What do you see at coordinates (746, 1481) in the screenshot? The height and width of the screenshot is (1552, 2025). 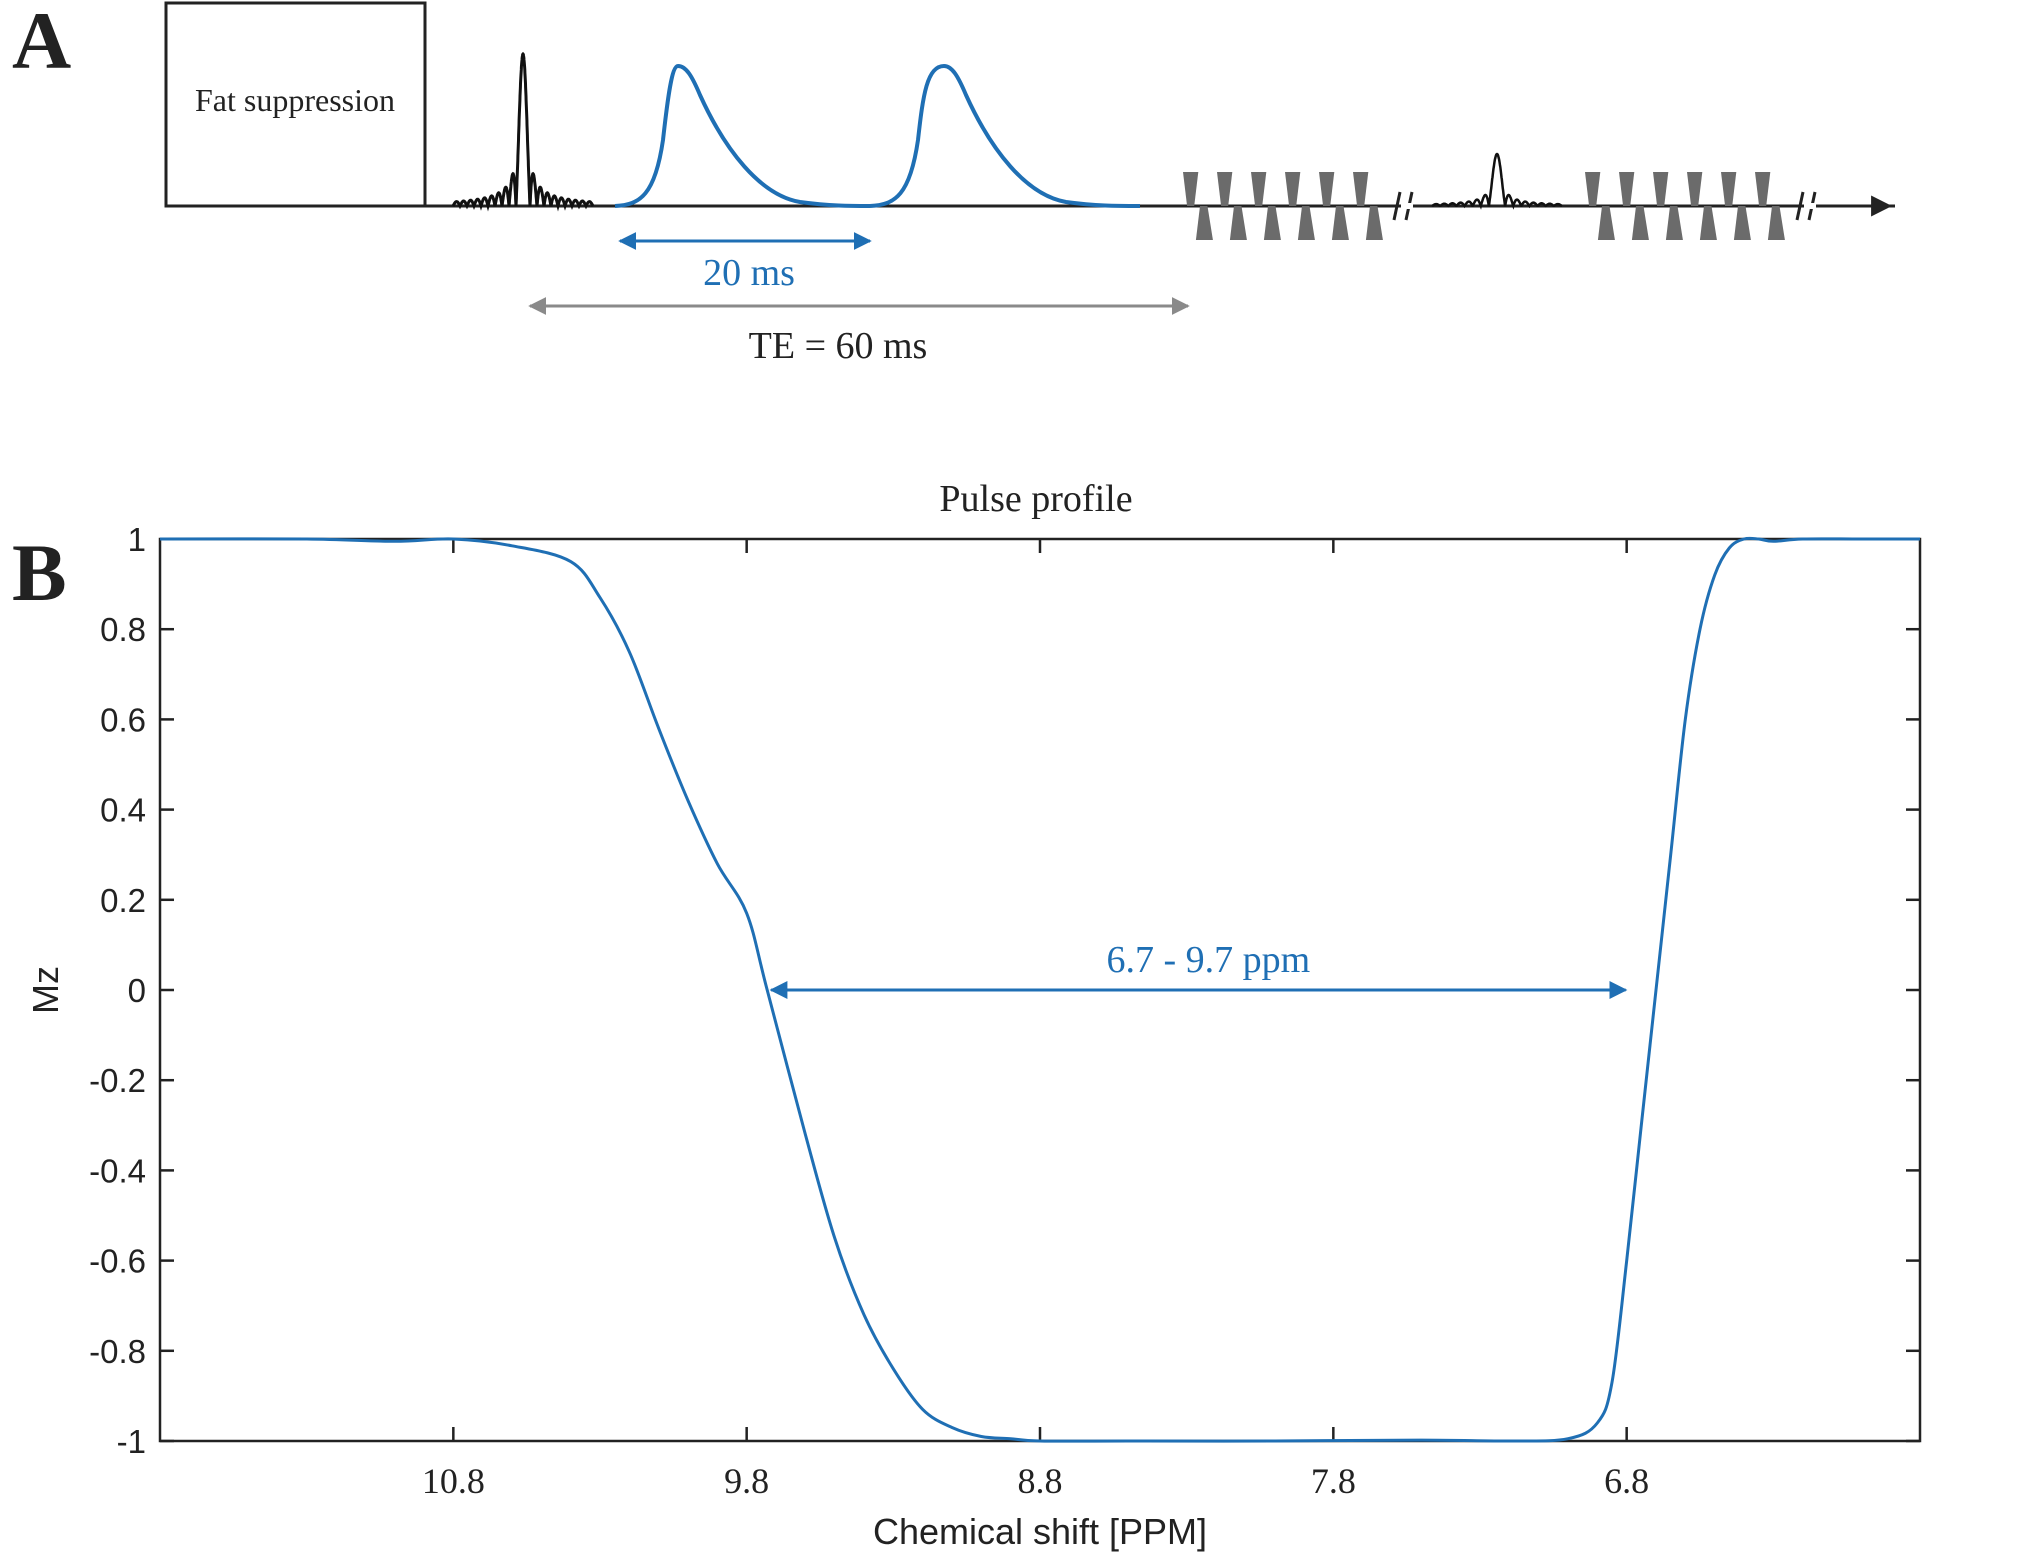 I see `x-tick-label: 9.8` at bounding box center [746, 1481].